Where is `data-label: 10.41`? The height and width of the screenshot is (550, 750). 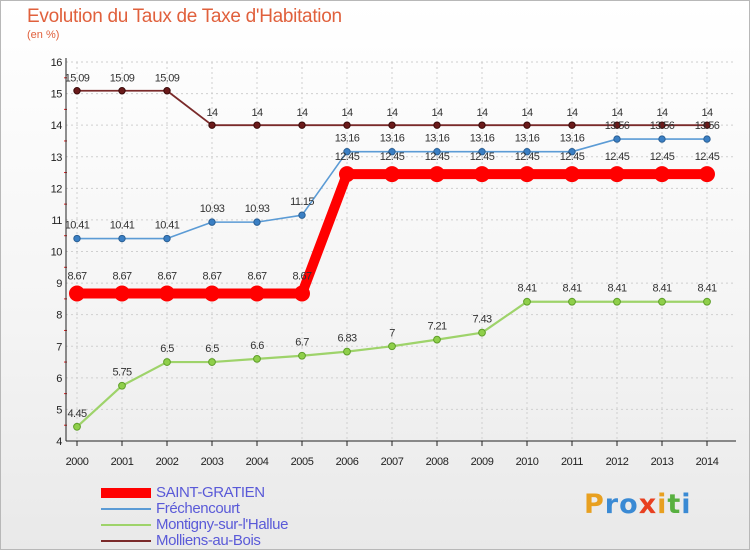
data-label: 10.41 is located at coordinates (77, 226).